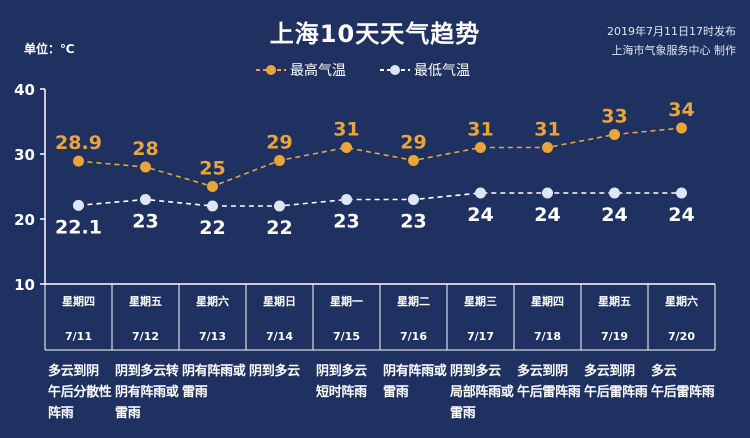 This screenshot has height=438, width=750. I want to click on x-weekday-label: 星期二, so click(413, 301).